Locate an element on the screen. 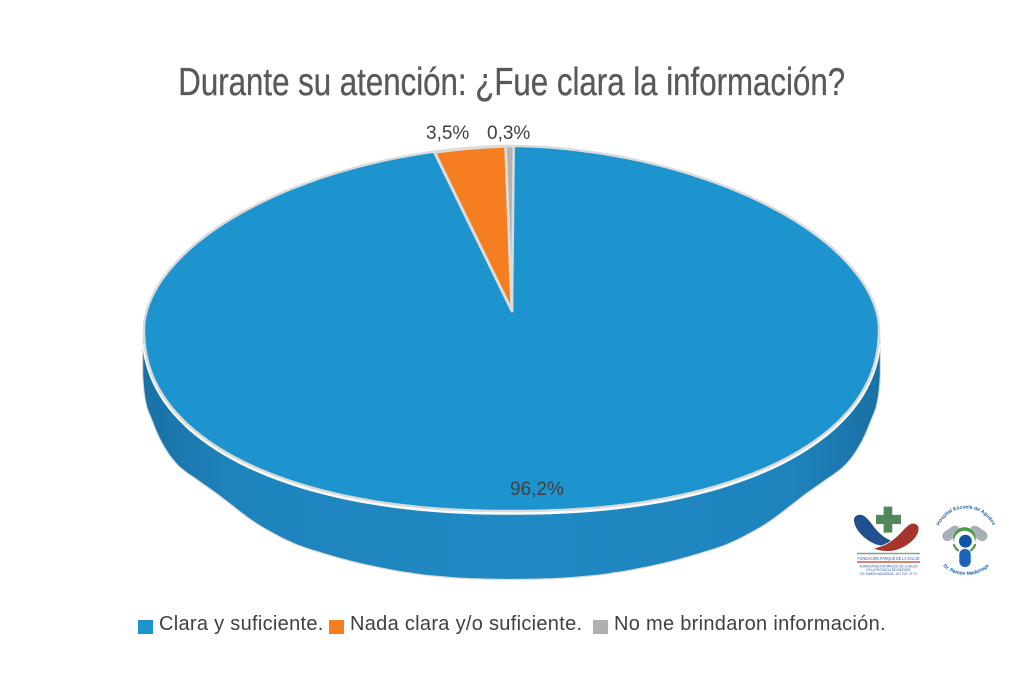 This screenshot has height=683, width=1024. svg-text:ADMINISTRACIÓN PARQUE DE LA SA: ADMINISTRACIÓN PARQUE DE LA SALUD is located at coordinates (889, 566).